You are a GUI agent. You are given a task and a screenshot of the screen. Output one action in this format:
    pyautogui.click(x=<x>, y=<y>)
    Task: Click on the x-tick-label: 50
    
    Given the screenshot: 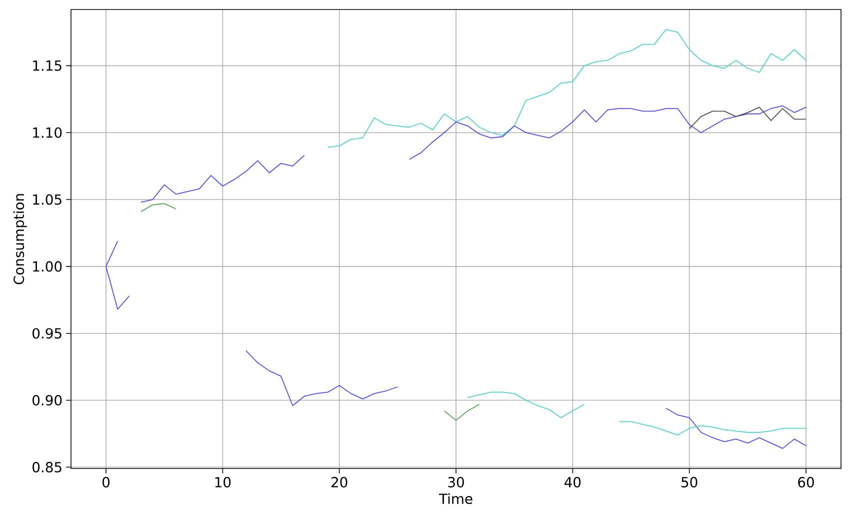 What is the action you would take?
    pyautogui.click(x=690, y=482)
    